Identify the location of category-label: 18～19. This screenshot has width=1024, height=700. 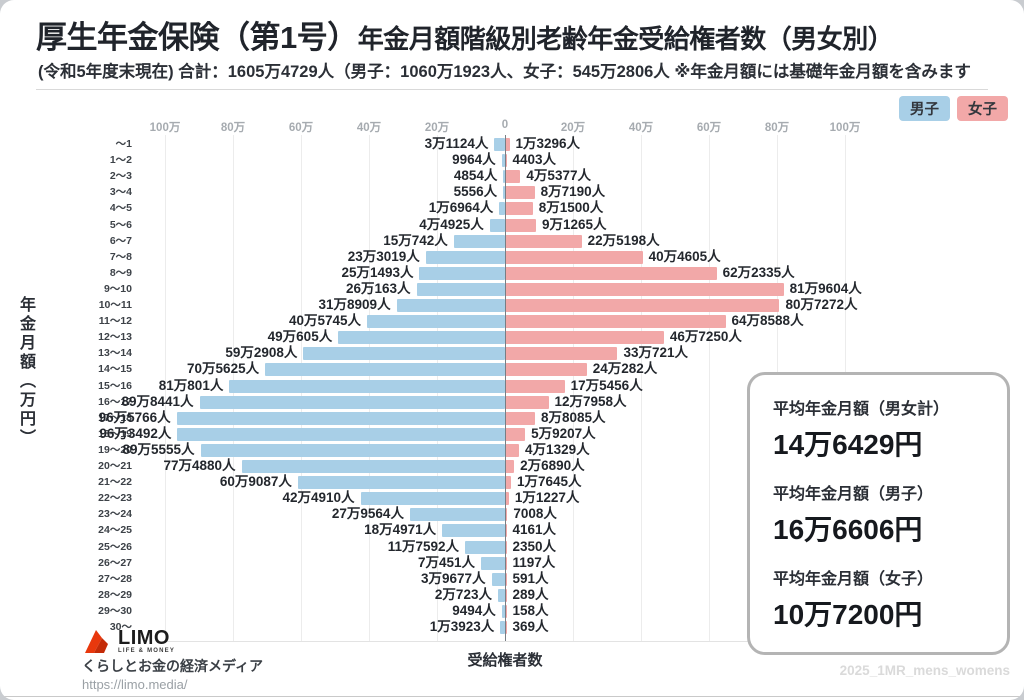
(115, 433).